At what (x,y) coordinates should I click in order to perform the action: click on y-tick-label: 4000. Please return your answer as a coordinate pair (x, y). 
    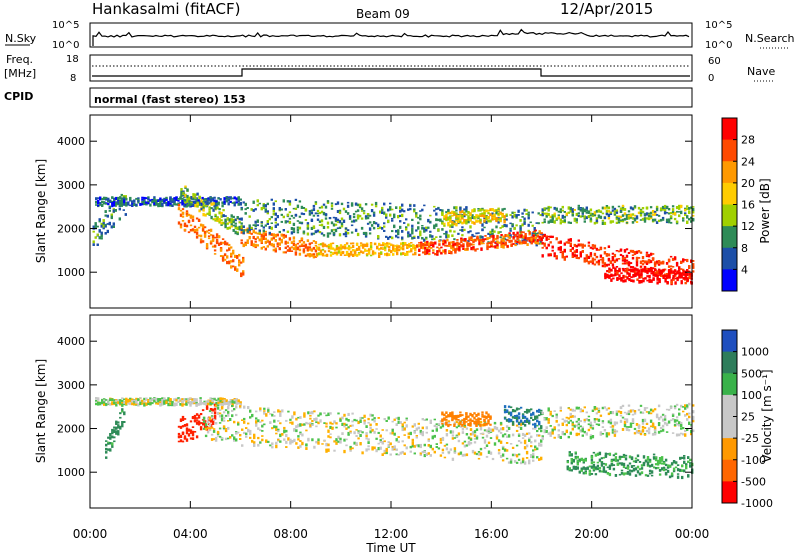
    Looking at the image, I should click on (71, 141).